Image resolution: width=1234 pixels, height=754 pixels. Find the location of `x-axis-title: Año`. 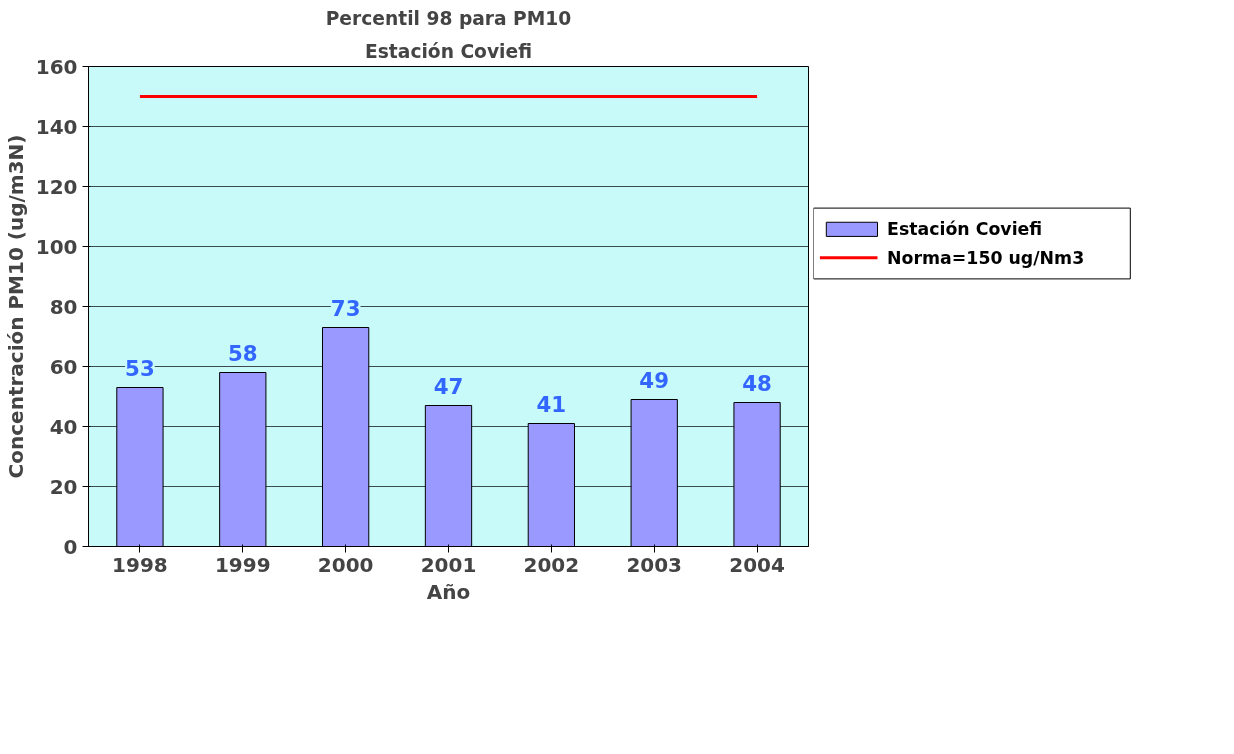

x-axis-title: Año is located at coordinates (448, 591).